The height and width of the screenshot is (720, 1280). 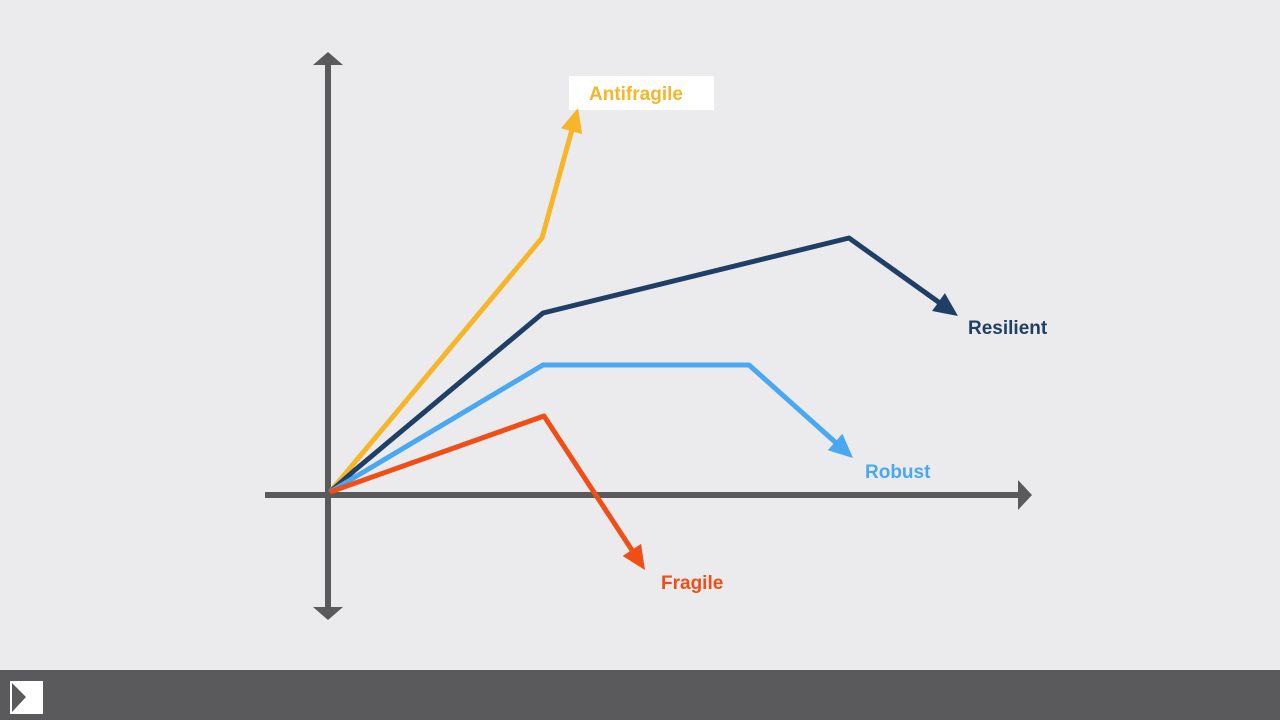 What do you see at coordinates (898, 472) in the screenshot?
I see `curve-label: Robust` at bounding box center [898, 472].